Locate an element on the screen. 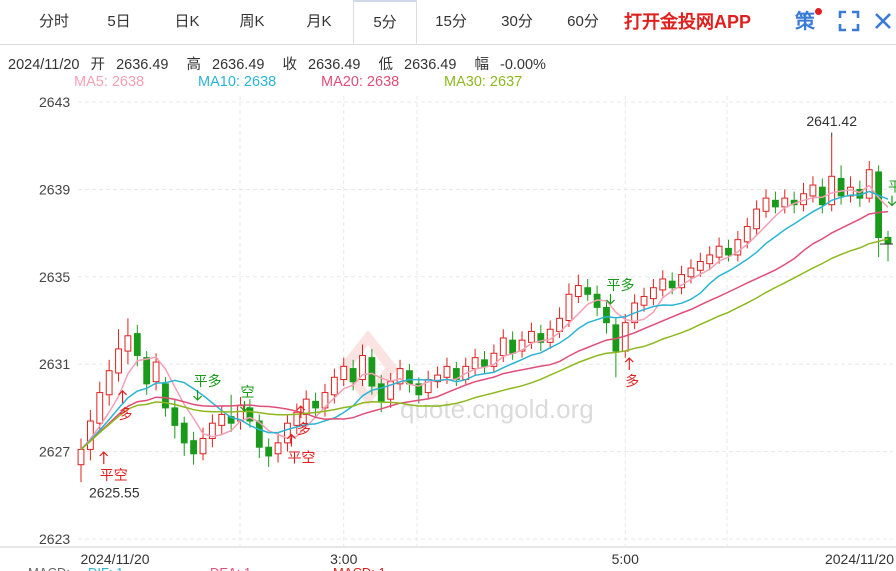  policy-button: 策 is located at coordinates (805, 22).